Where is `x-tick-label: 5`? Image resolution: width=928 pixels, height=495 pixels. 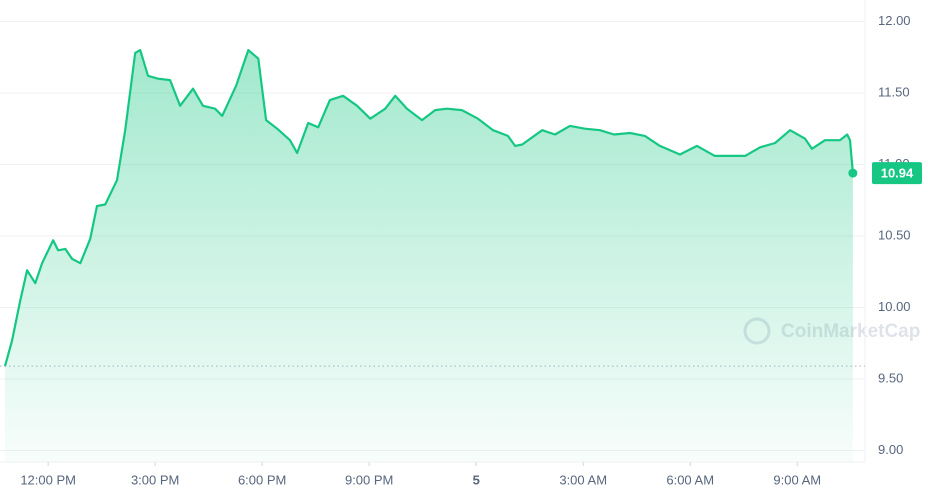 x-tick-label: 5 is located at coordinates (476, 479).